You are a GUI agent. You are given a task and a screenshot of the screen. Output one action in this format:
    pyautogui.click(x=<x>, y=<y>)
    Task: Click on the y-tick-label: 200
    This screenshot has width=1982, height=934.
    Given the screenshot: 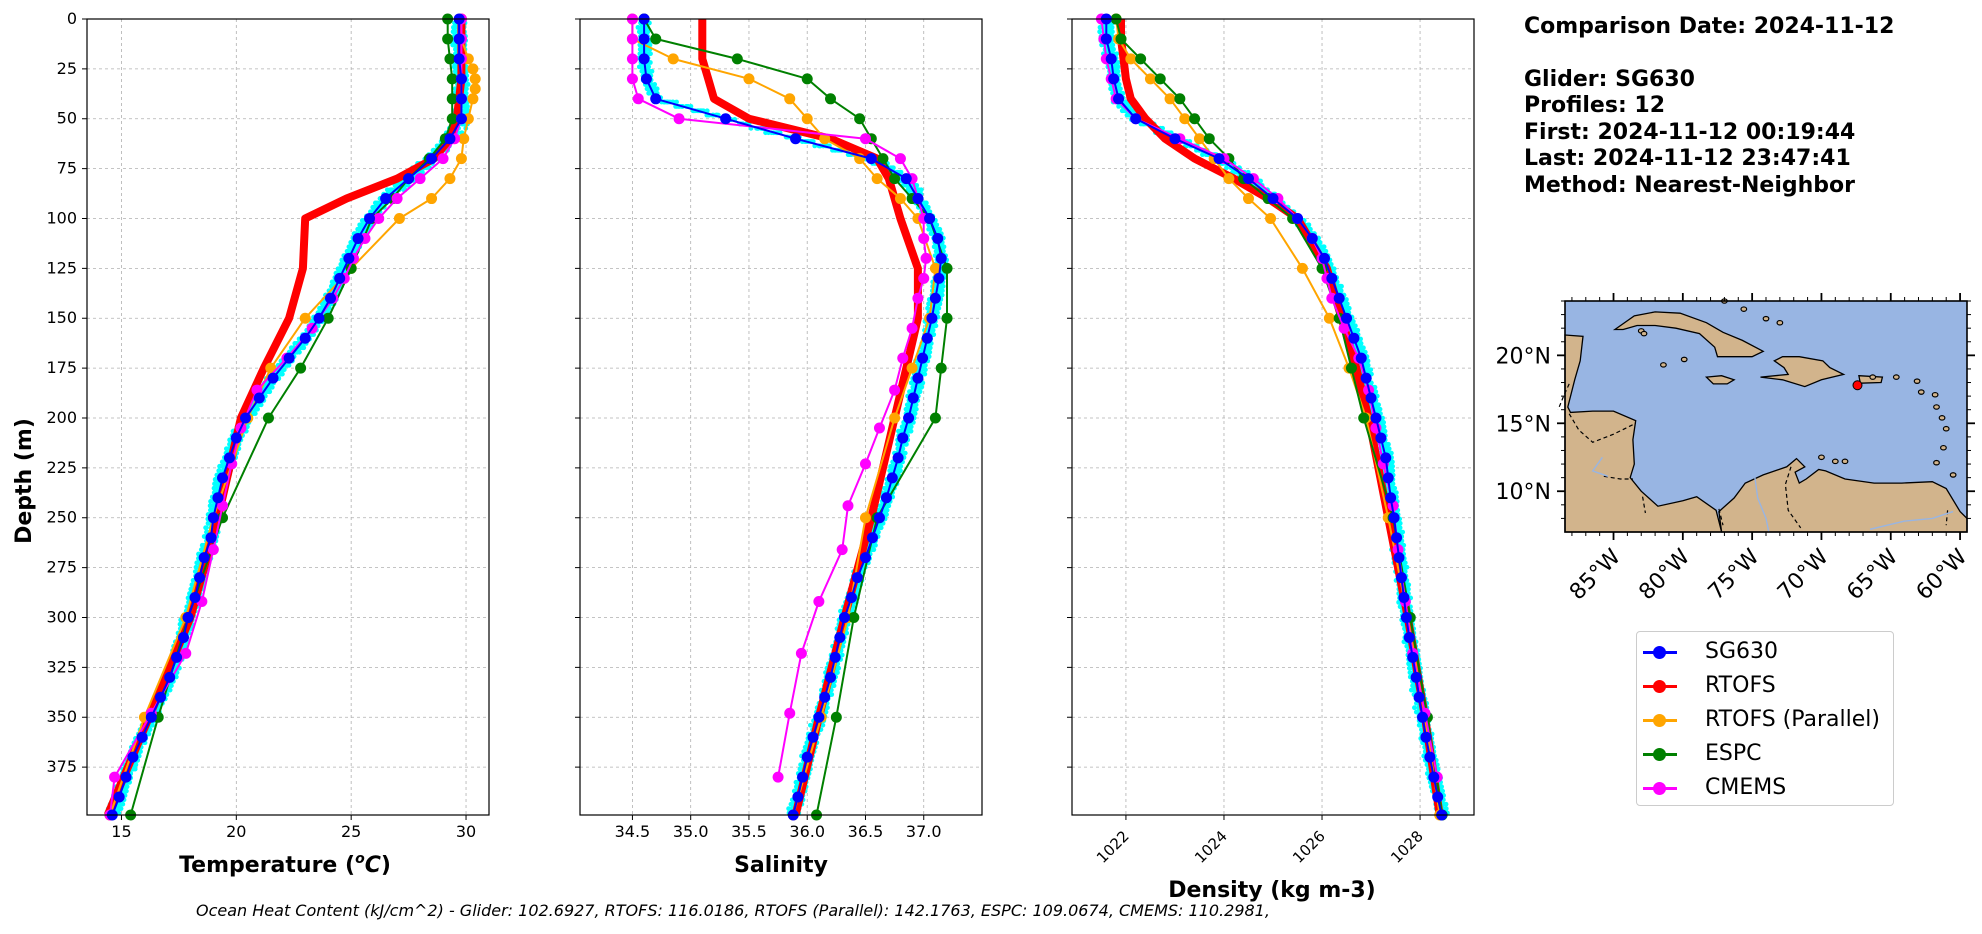 What is the action you would take?
    pyautogui.click(x=61, y=417)
    